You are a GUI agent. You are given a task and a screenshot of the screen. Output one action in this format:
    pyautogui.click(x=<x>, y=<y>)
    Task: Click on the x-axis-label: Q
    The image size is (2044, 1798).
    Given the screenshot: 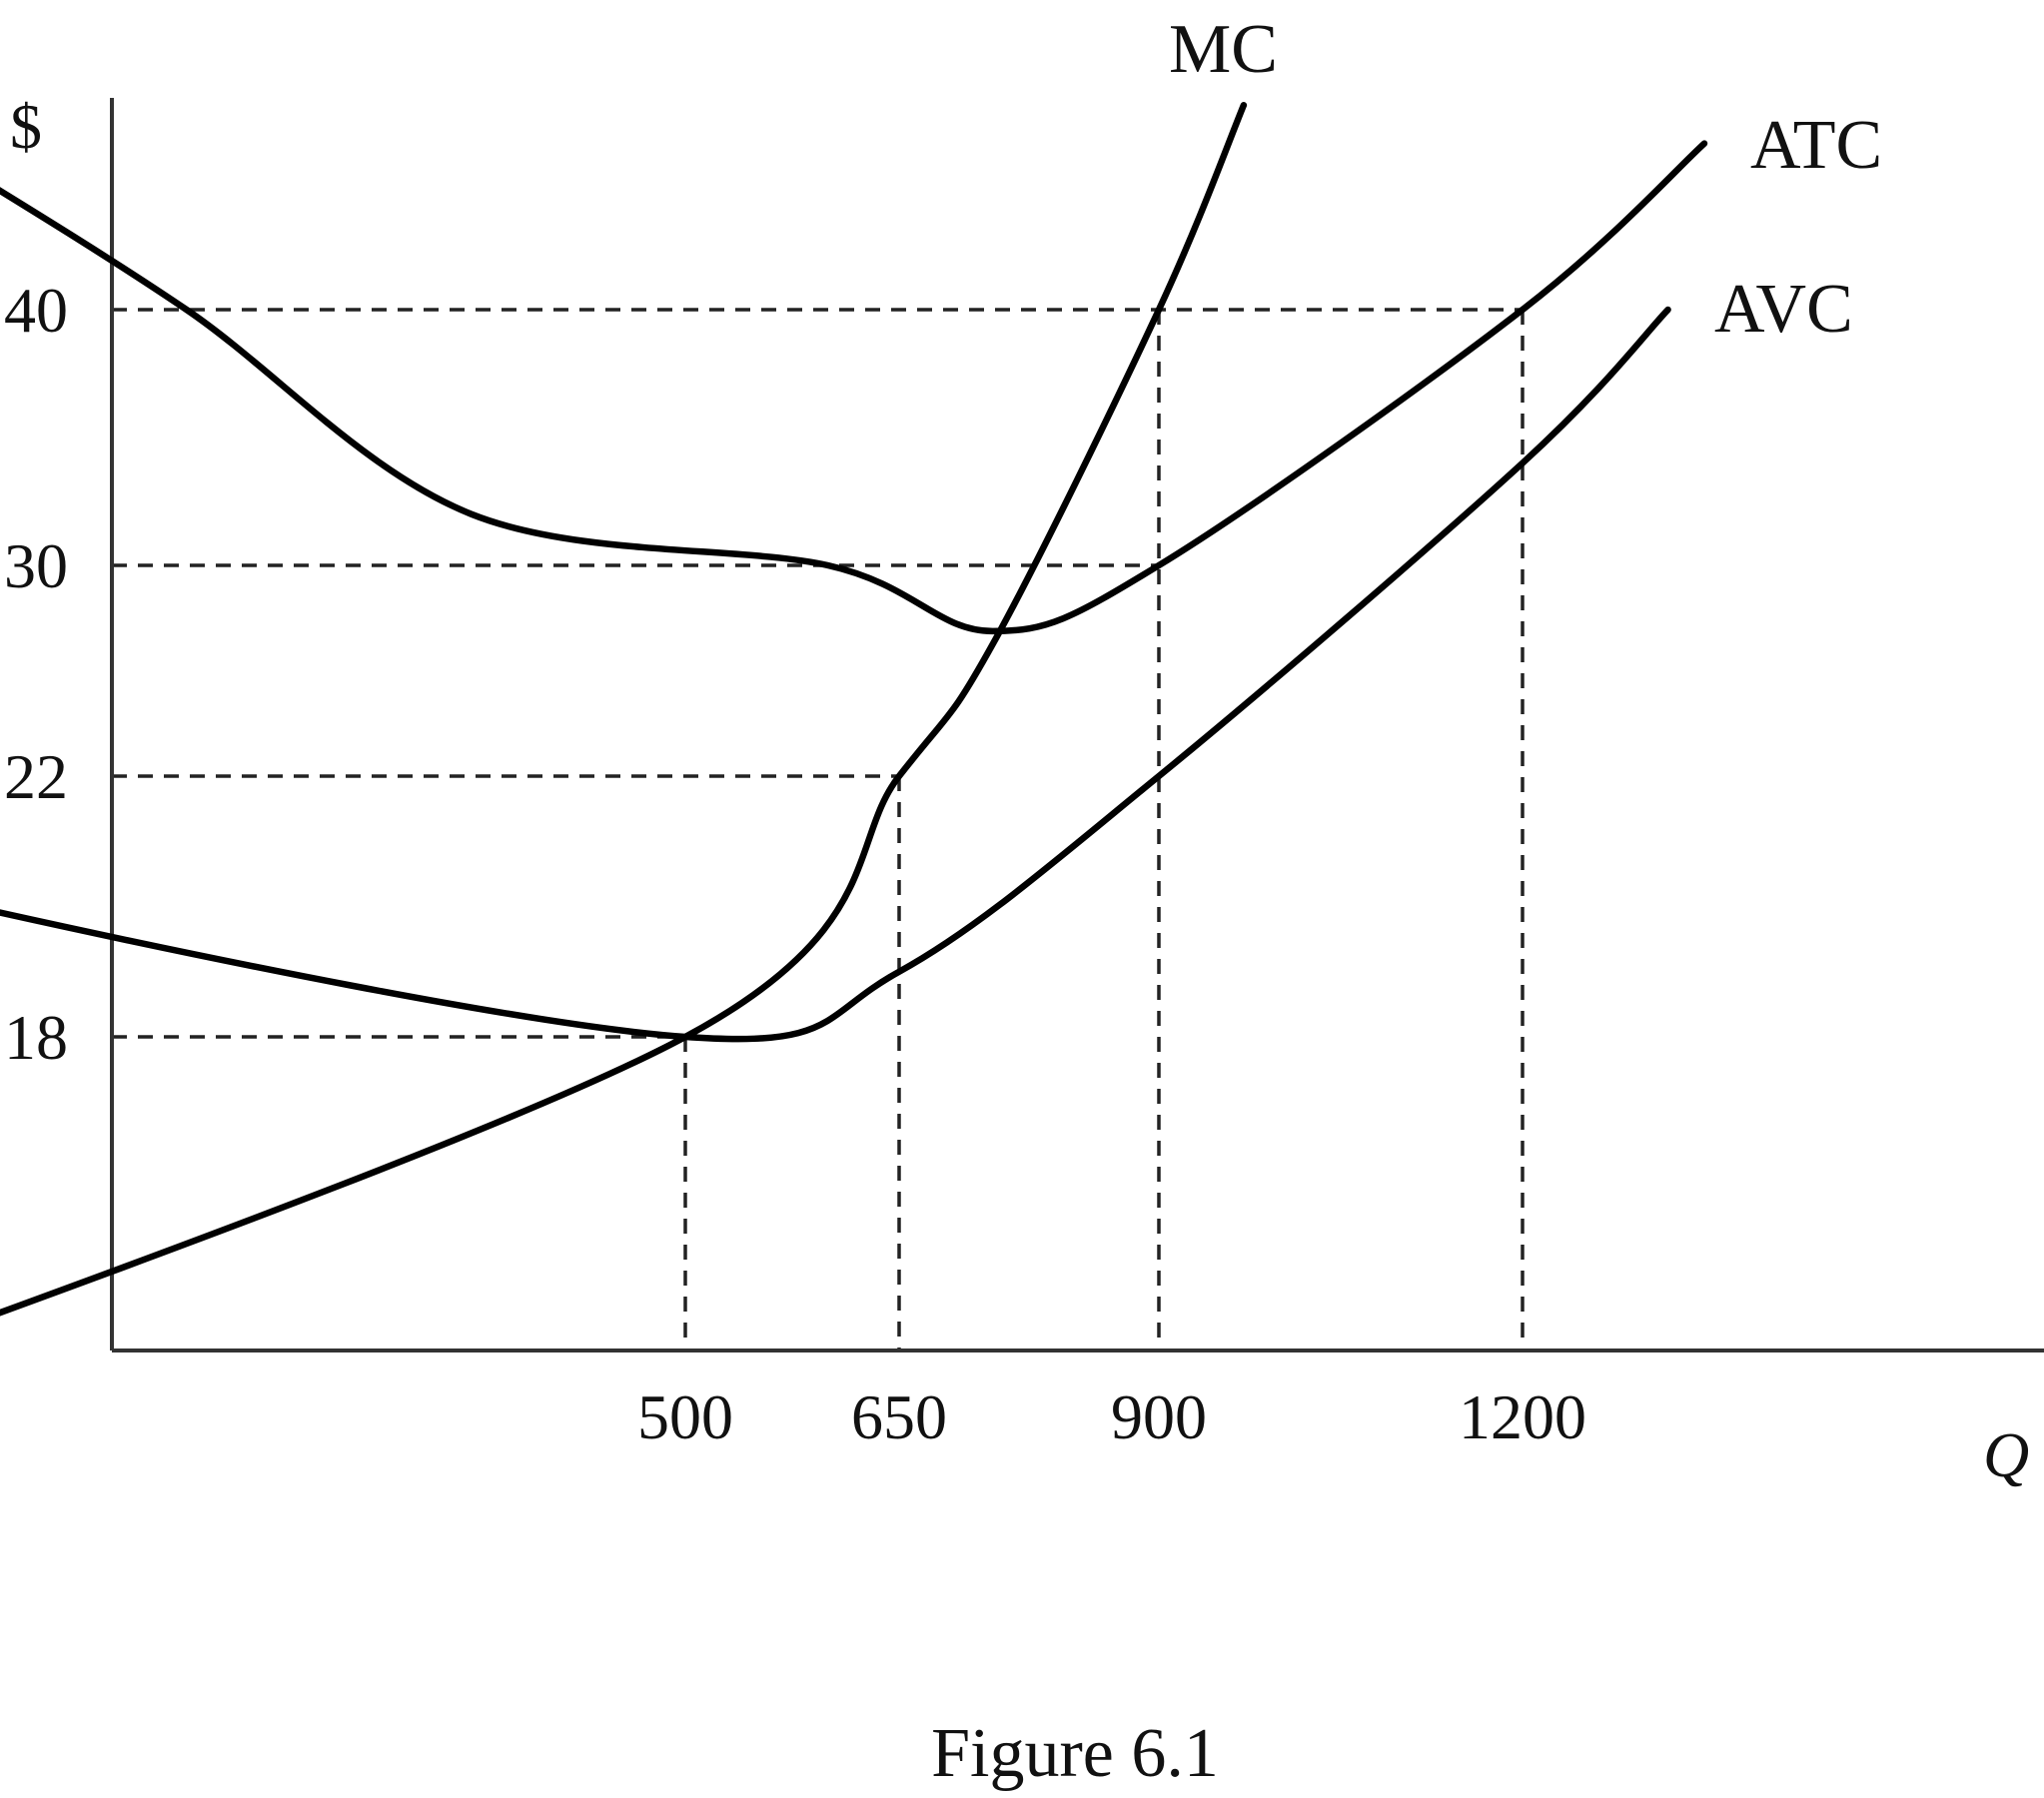 What is the action you would take?
    pyautogui.click(x=2006, y=1454)
    